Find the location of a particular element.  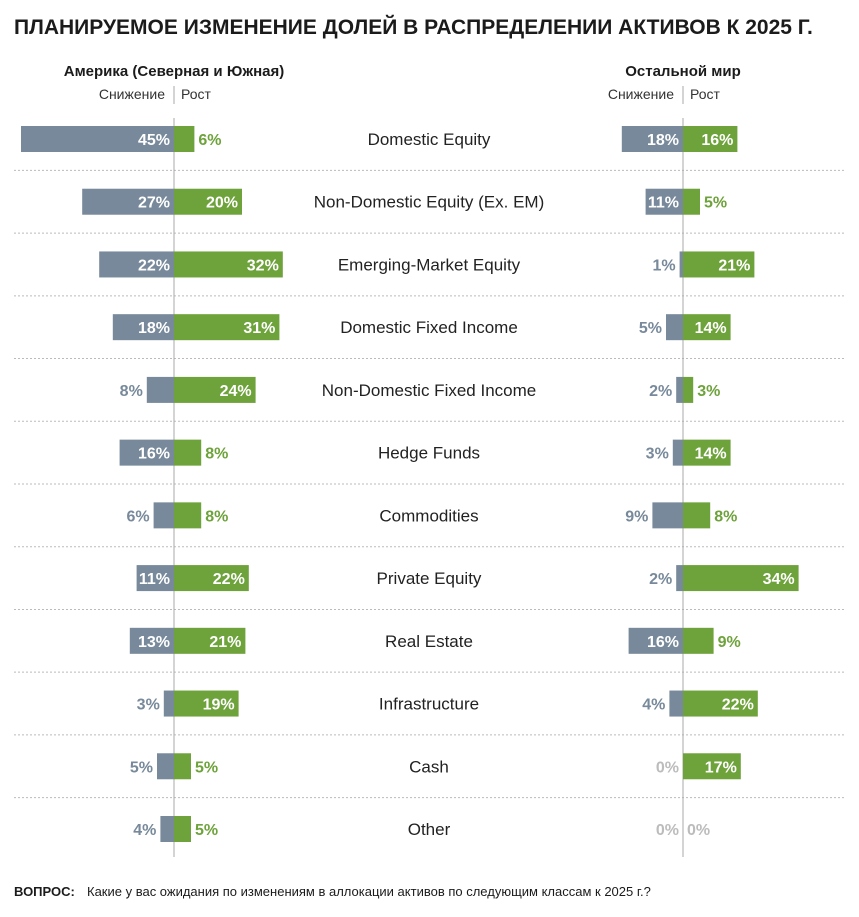

right-increase-label: 16% is located at coordinates (717, 140).